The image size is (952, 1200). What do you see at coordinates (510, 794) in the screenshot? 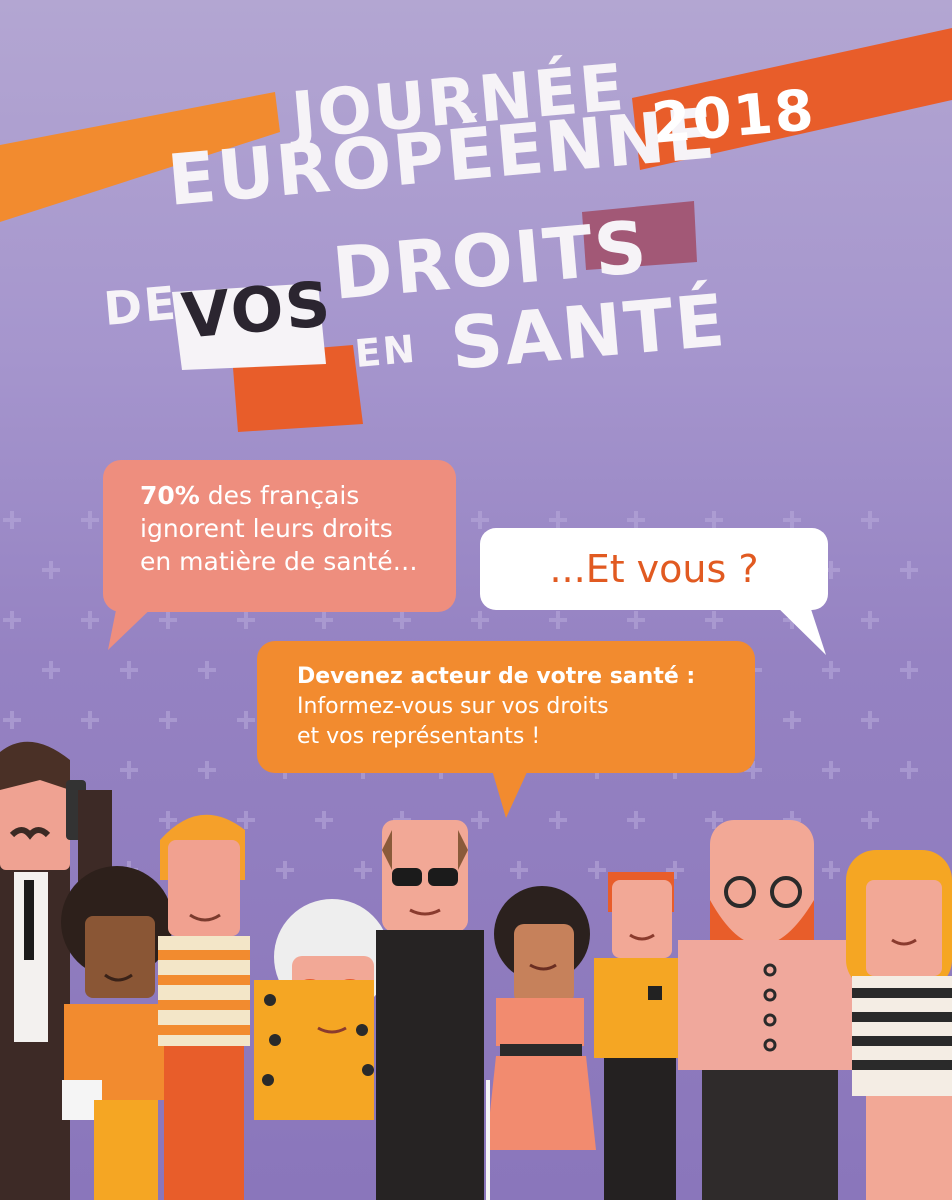
I see `cta-bubble-tail` at bounding box center [510, 794].